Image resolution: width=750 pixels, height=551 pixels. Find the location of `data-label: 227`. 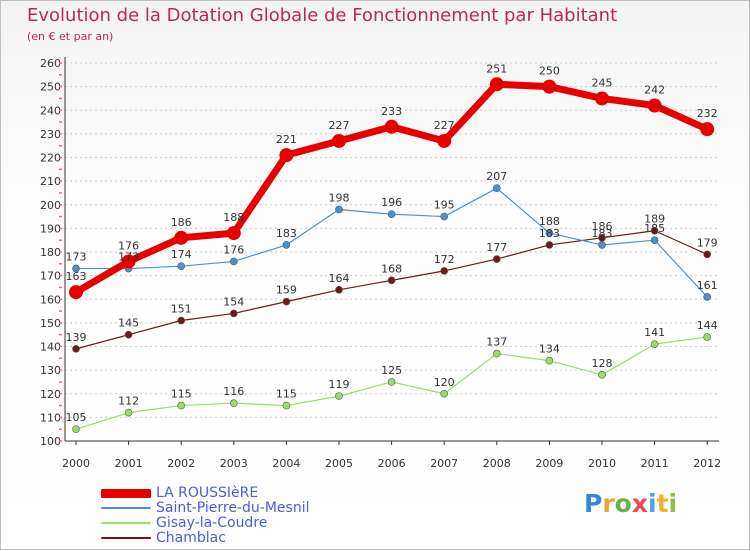

data-label: 227 is located at coordinates (339, 125).